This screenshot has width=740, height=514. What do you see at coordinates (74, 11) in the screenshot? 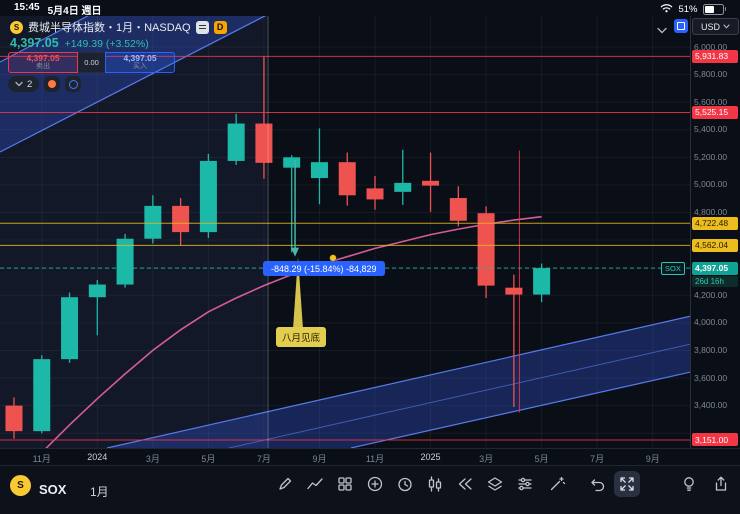
I see `date-text: 5月4日 週日` at bounding box center [74, 11].